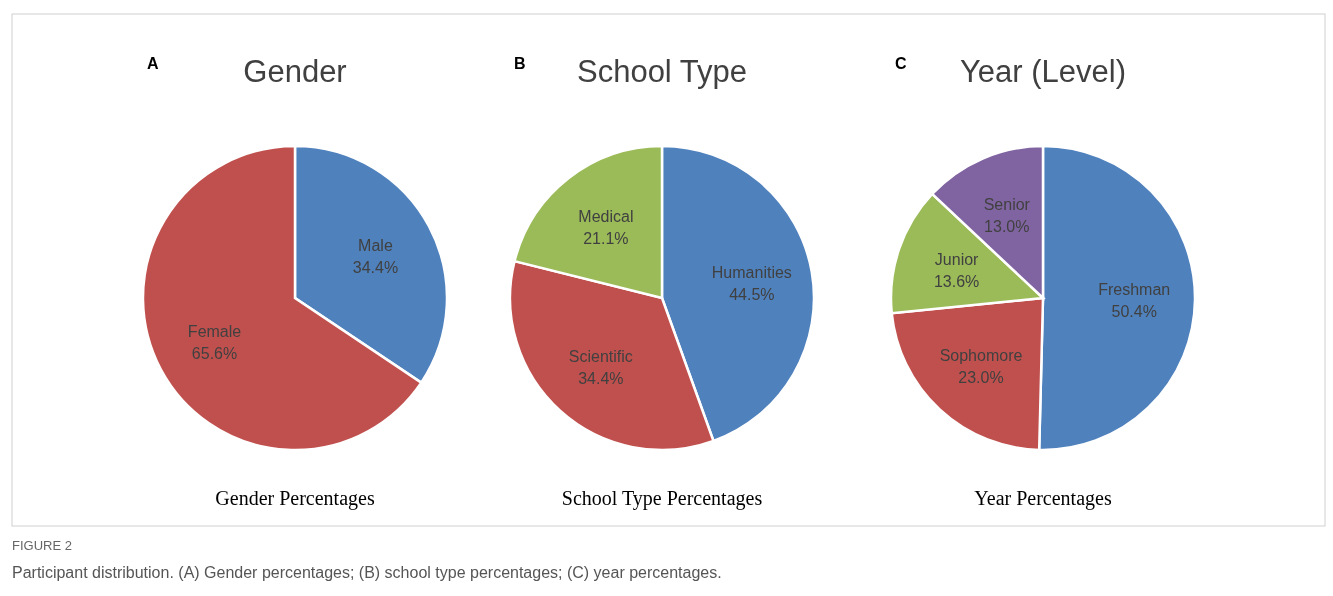 The height and width of the screenshot is (596, 1333). I want to click on chart-title: Gender, so click(295, 71).